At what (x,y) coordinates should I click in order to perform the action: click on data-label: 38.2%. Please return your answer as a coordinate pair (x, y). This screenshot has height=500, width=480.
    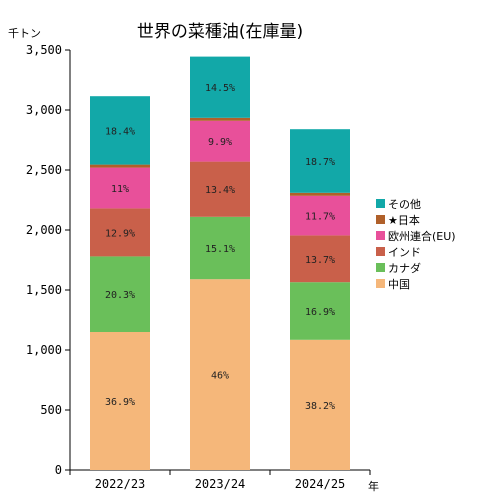
    Looking at the image, I should click on (320, 406).